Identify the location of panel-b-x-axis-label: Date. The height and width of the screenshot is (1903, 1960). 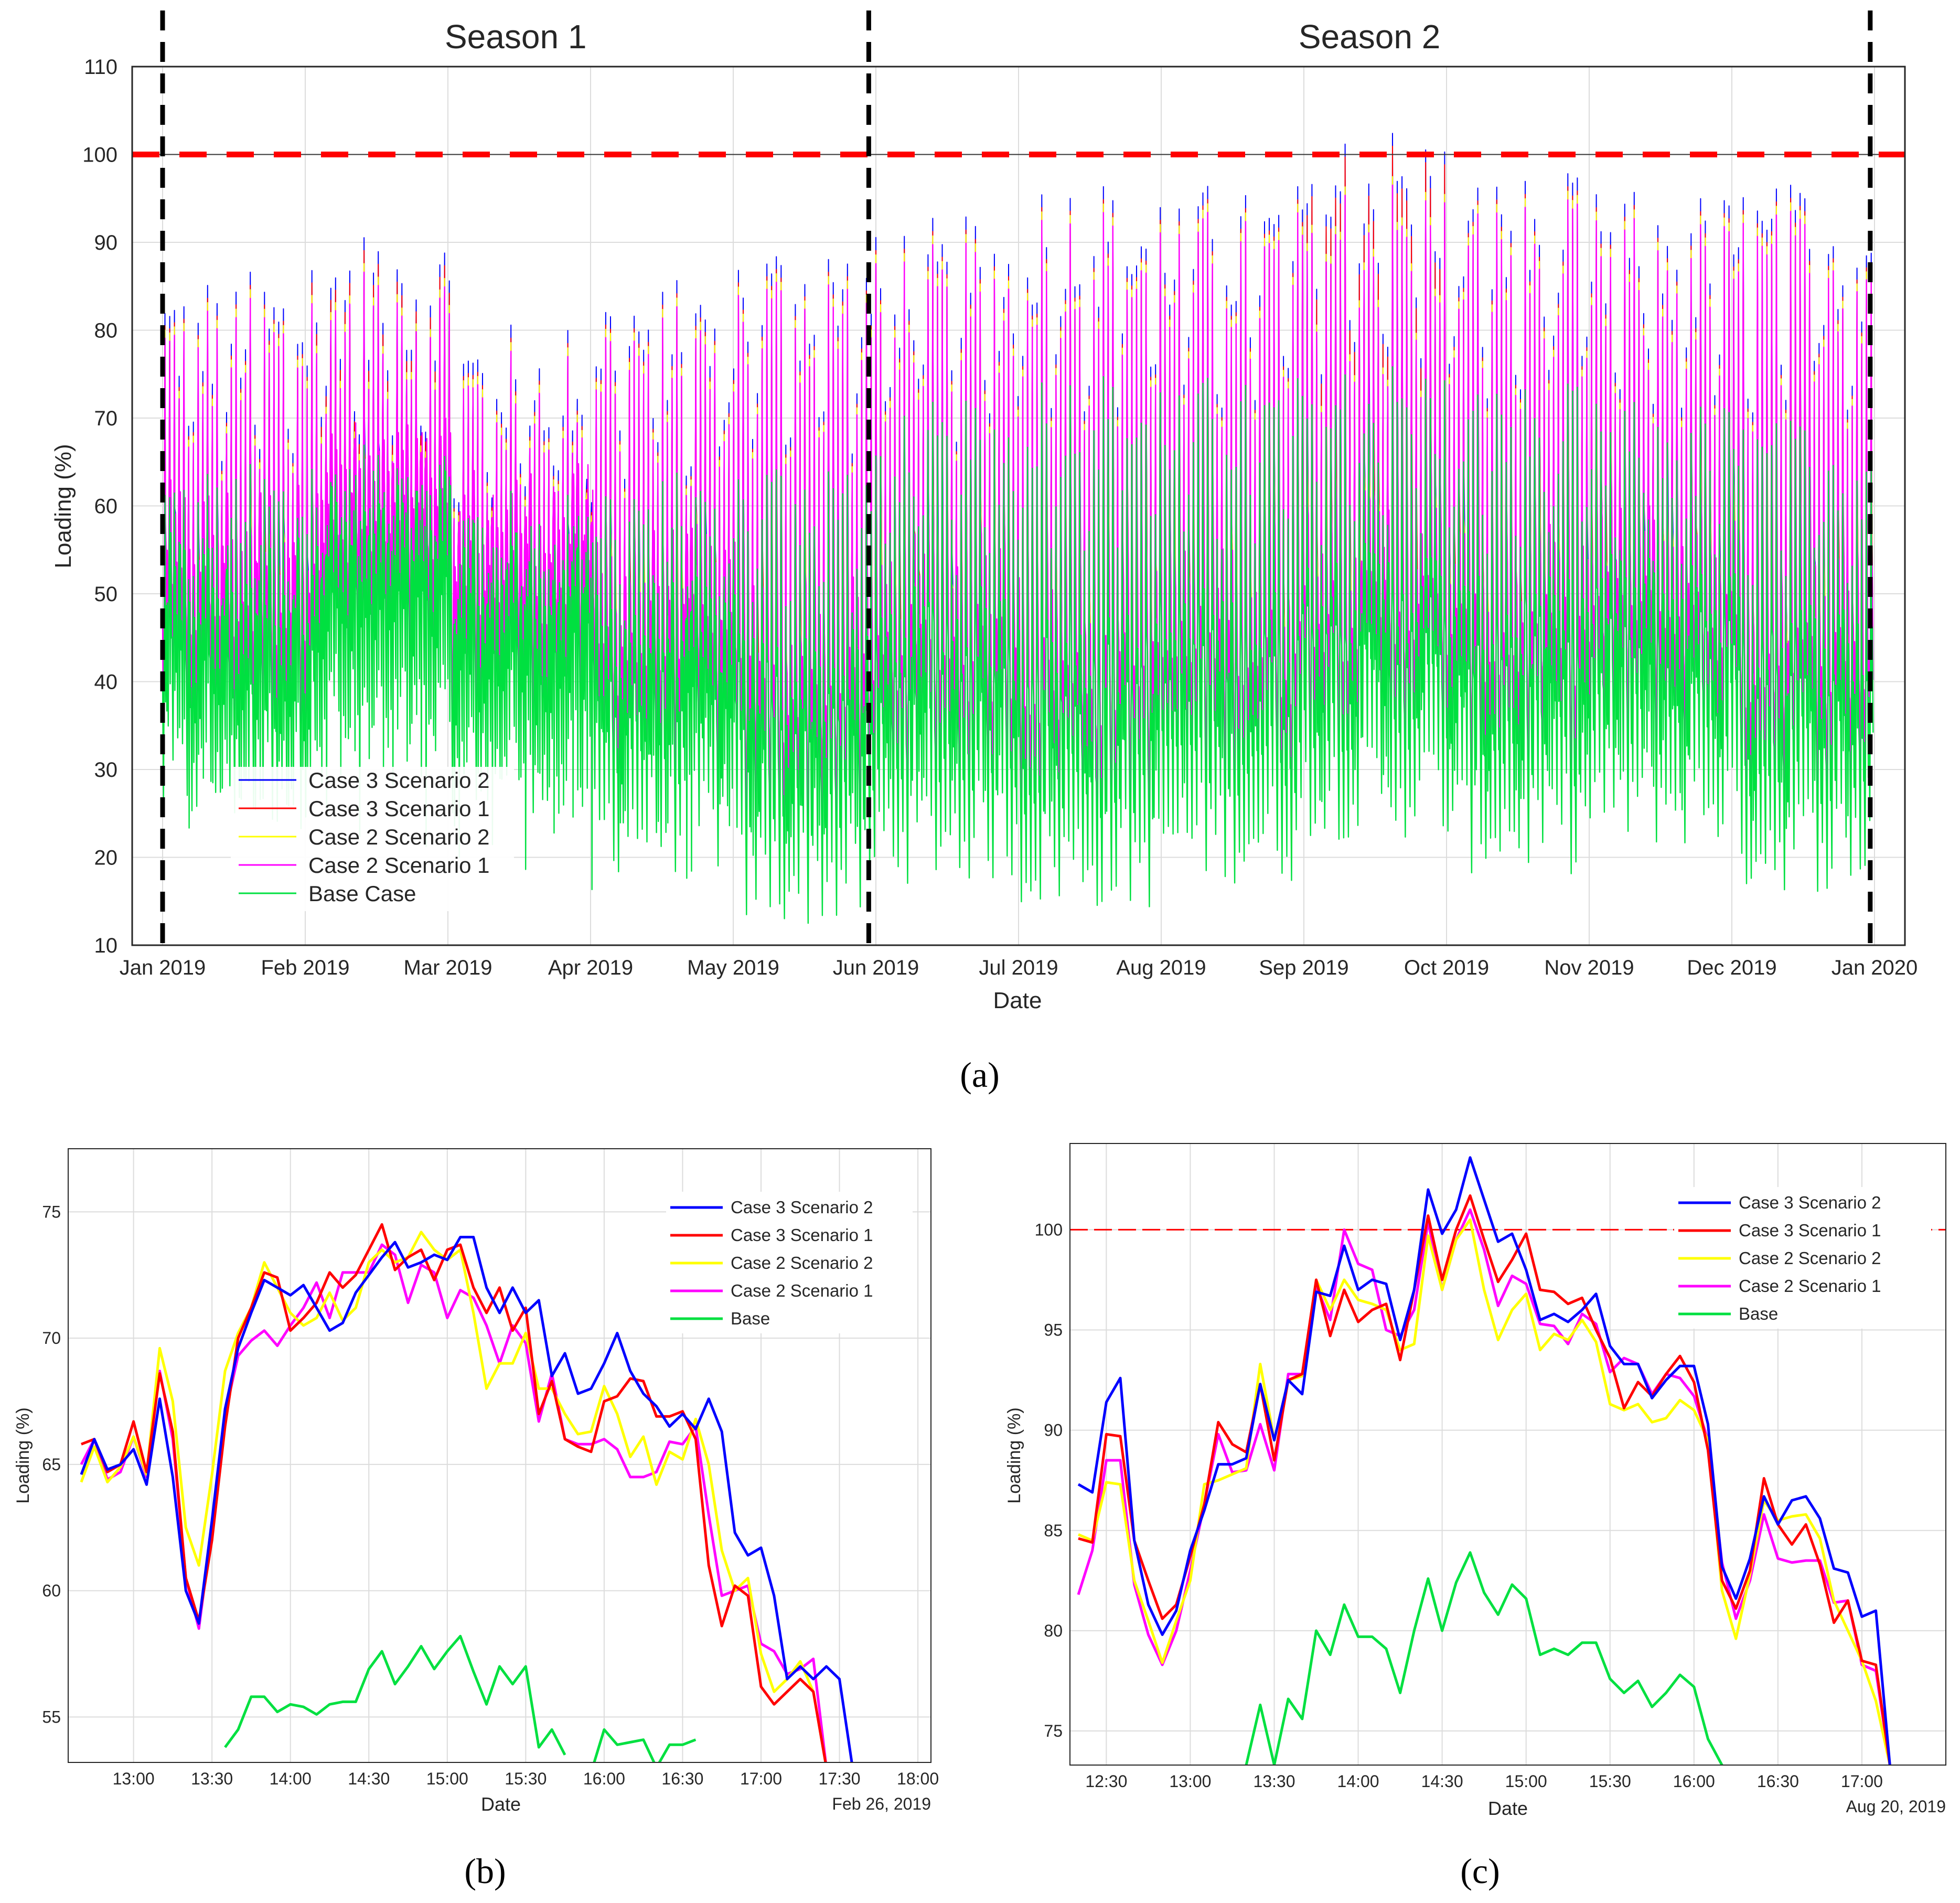
(501, 1804).